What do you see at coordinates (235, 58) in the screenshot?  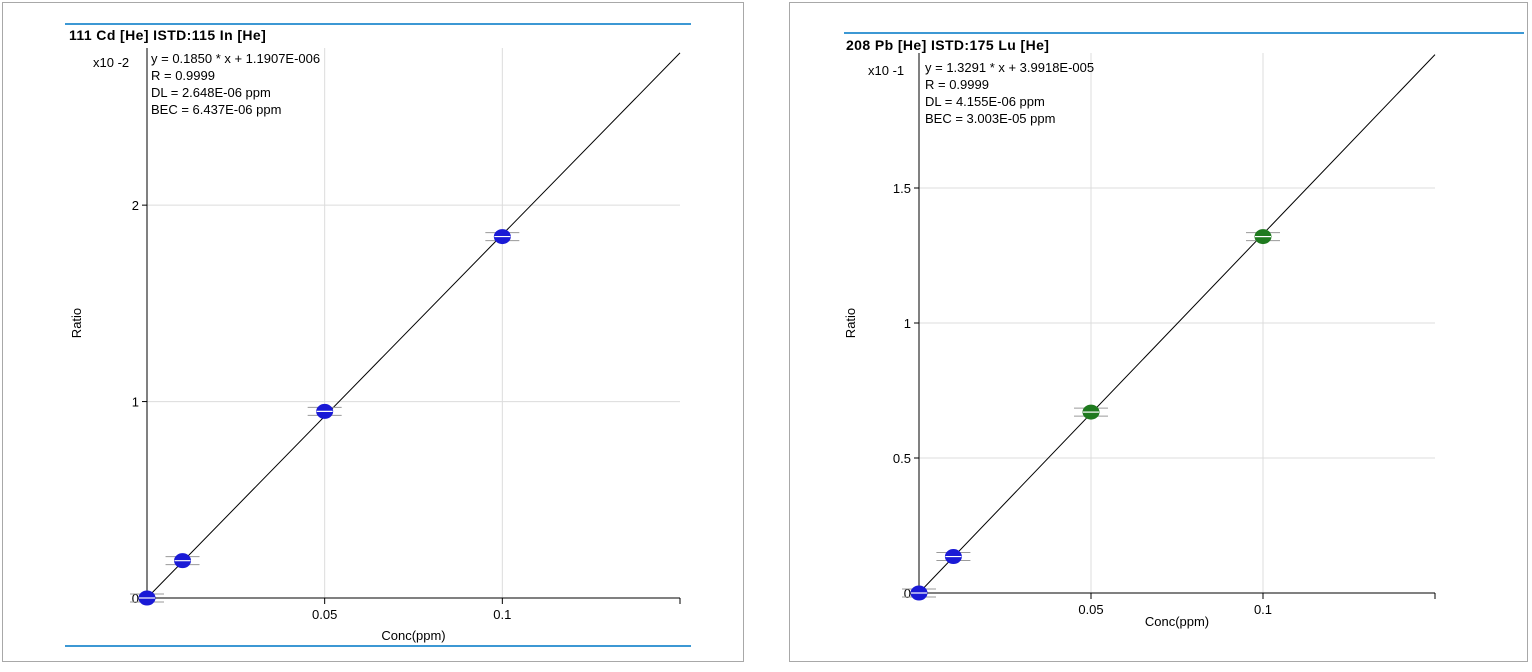 I see `fit-equation-text: y = 0.1850 * x + 1.1907E-006` at bounding box center [235, 58].